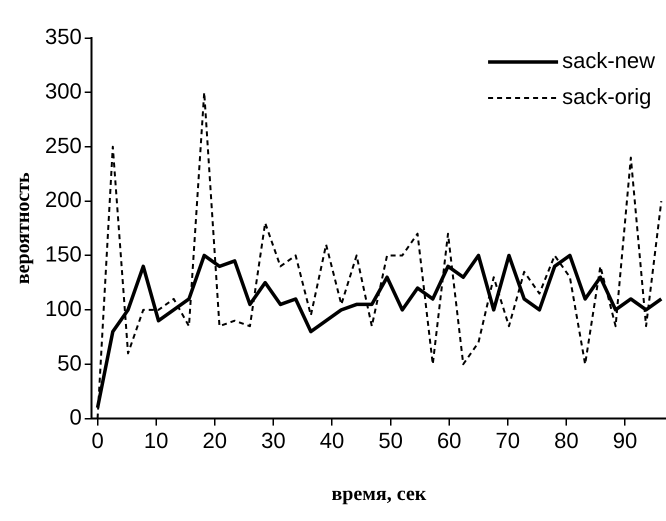  Describe the element at coordinates (508, 440) in the screenshot. I see `x-tick-label: 70` at that location.